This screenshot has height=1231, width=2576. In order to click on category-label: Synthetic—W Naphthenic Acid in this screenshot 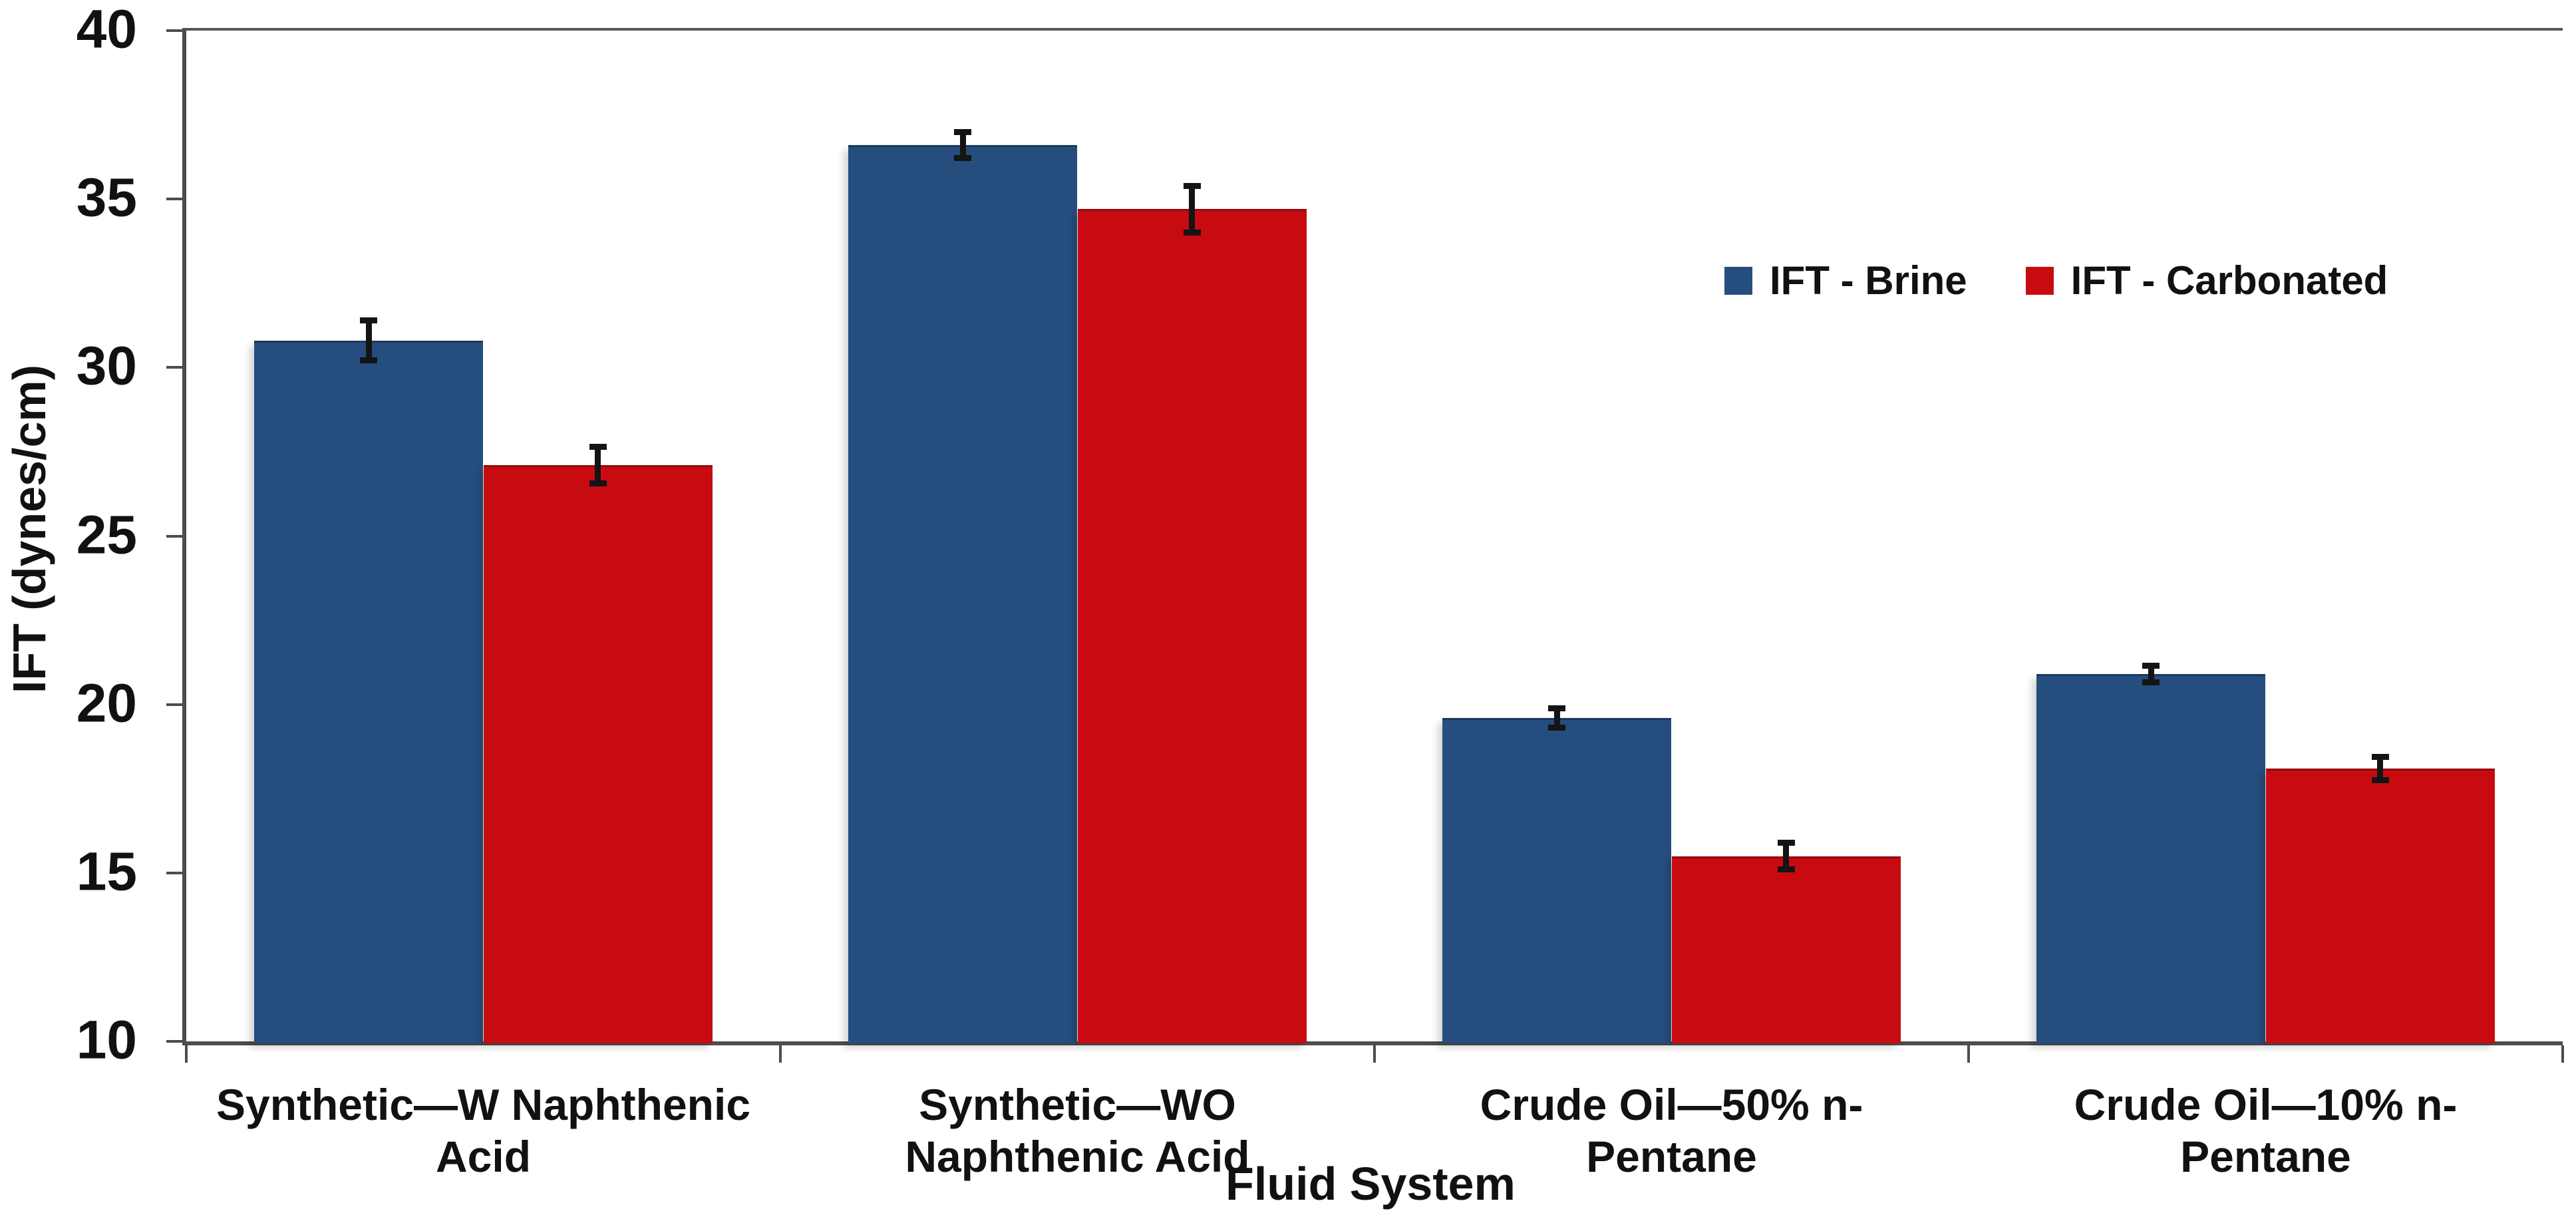, I will do `click(483, 1131)`.